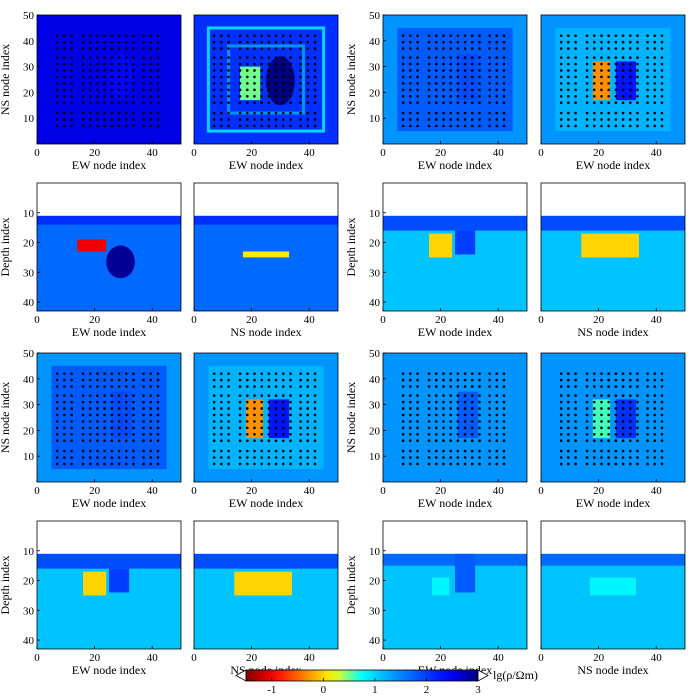 This screenshot has width=700, height=700. I want to click on y-axis-label: Depth index, so click(6, 585).